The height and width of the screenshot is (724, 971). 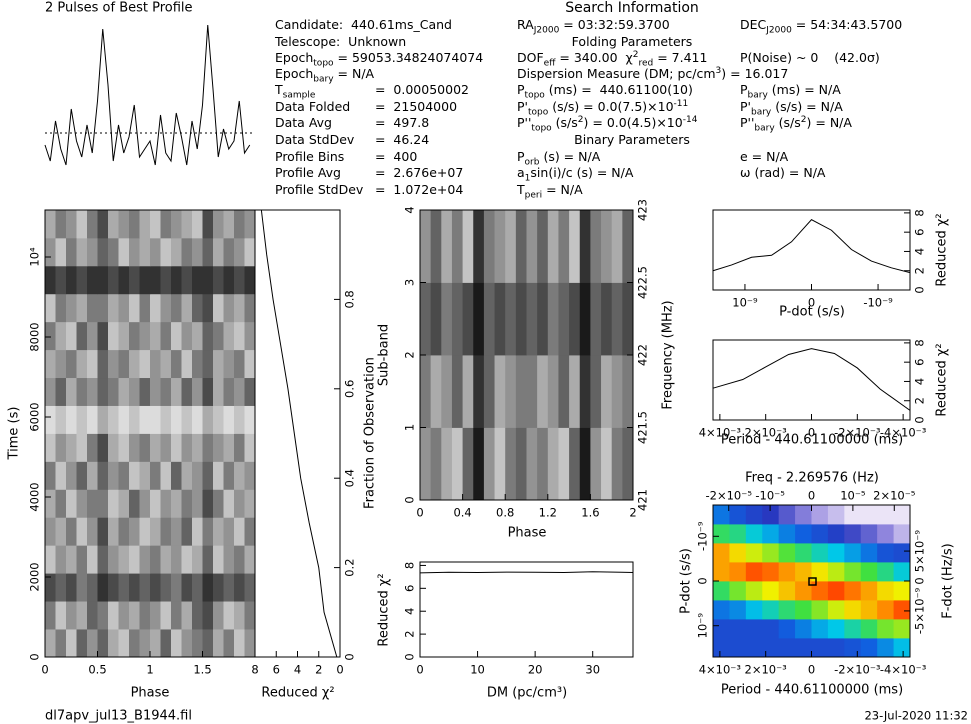 I want to click on info-text: (s/s, so click(x=564, y=122).